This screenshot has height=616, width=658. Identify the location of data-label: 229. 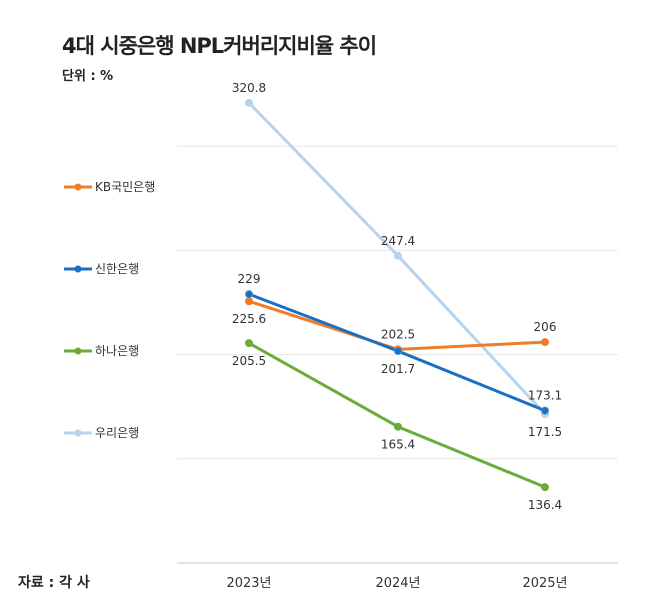
(249, 279).